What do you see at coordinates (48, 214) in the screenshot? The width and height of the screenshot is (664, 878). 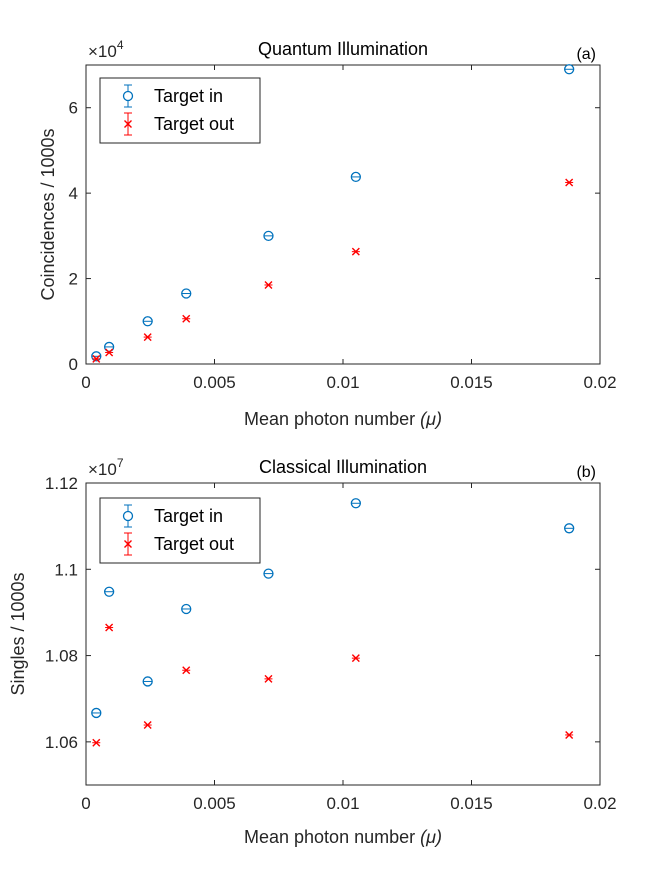 I see `y-axis-label: Coincidences / 1000s` at bounding box center [48, 214].